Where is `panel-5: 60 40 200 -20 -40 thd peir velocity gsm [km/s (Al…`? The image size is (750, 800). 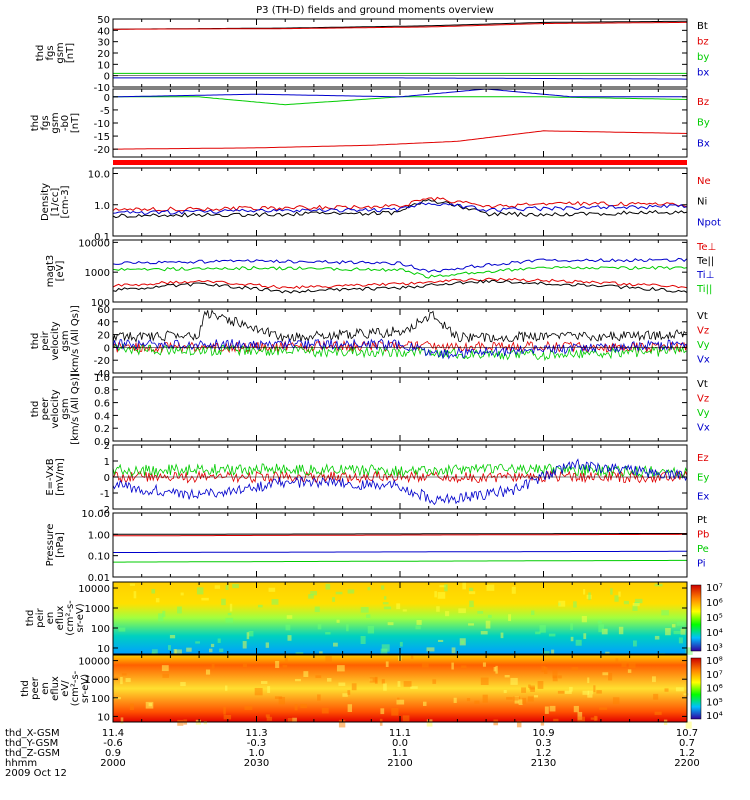
panel-5: 60 40 200 -20 -40 thd peir velocity gsm [km/s (Al… is located at coordinates (370, 342).